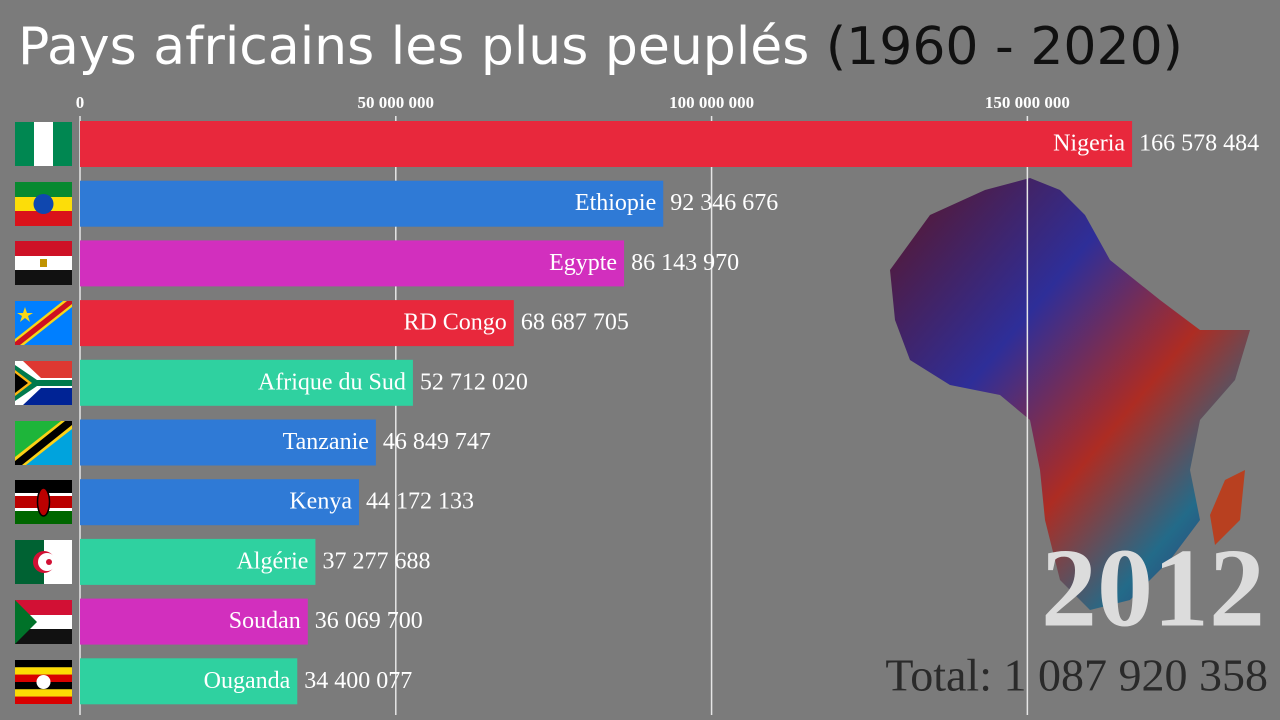  What do you see at coordinates (358, 681) in the screenshot?
I see `value-label: 34 400 077` at bounding box center [358, 681].